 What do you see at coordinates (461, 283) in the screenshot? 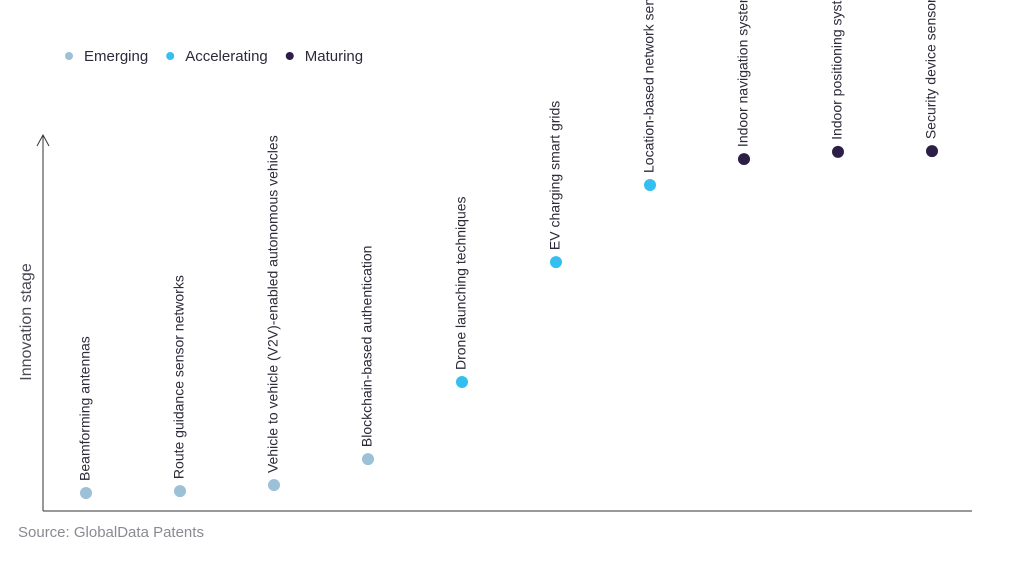
I see `category-label: Drone launching techniques` at bounding box center [461, 283].